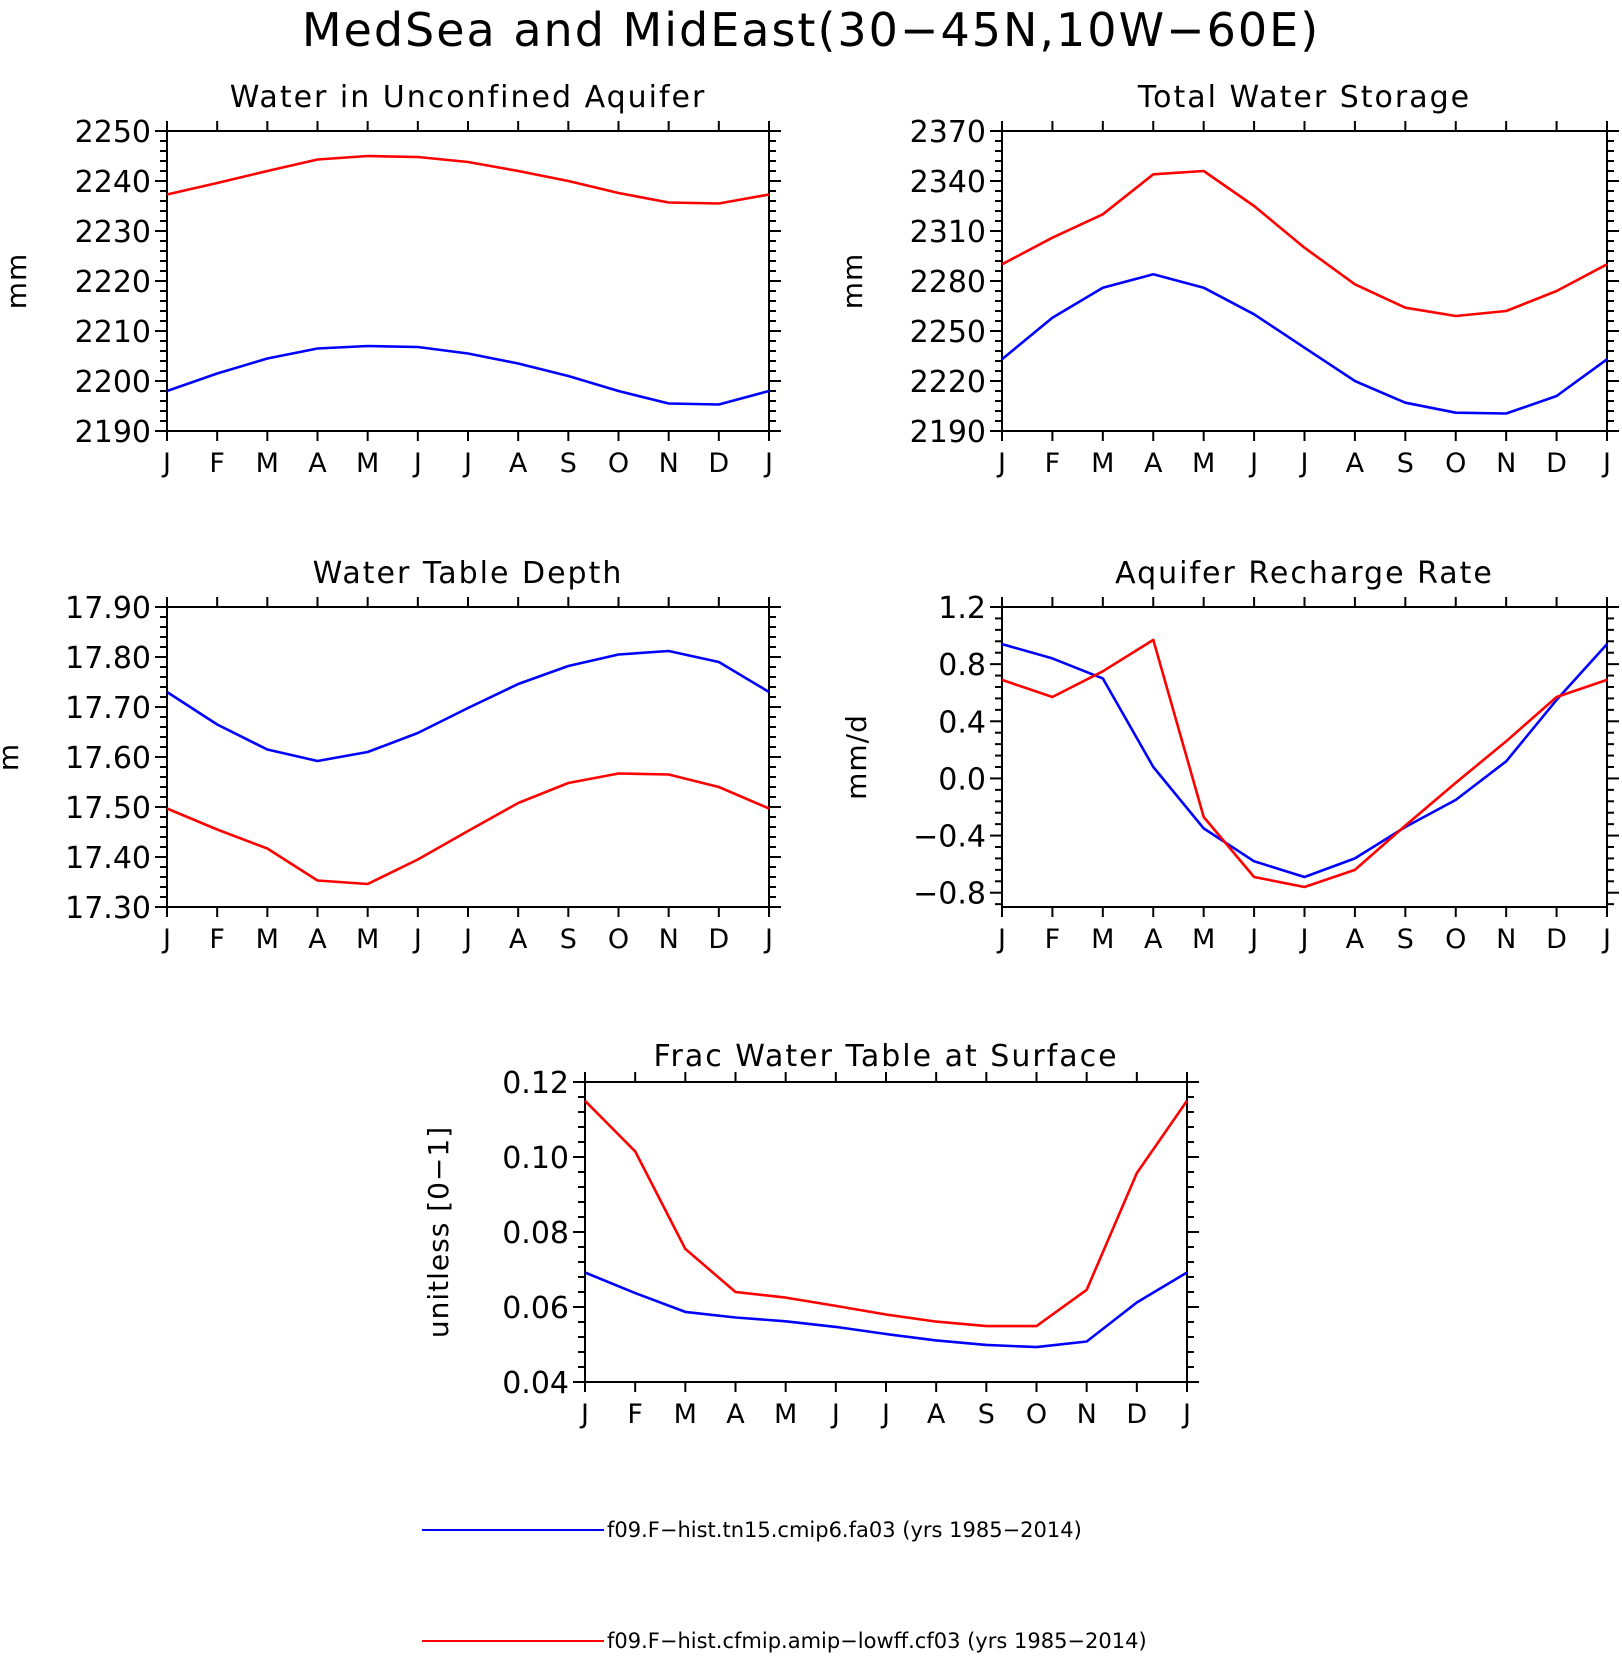 The height and width of the screenshot is (1665, 1622). I want to click on y-tick-label: 17.70, so click(108, 708).